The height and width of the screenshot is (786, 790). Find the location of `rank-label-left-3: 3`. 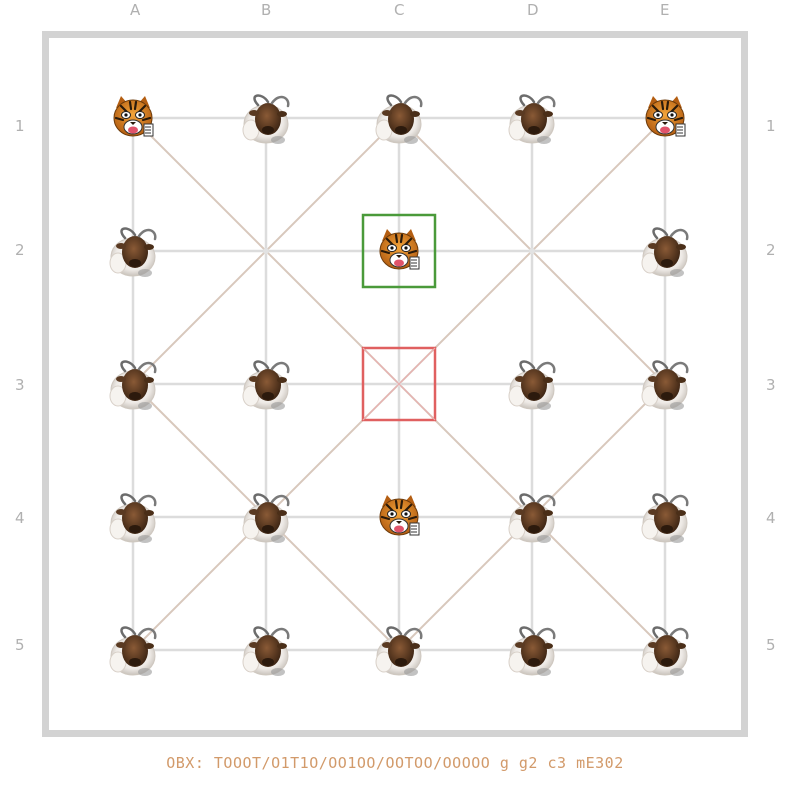

rank-label-left-3: 3 is located at coordinates (20, 385).